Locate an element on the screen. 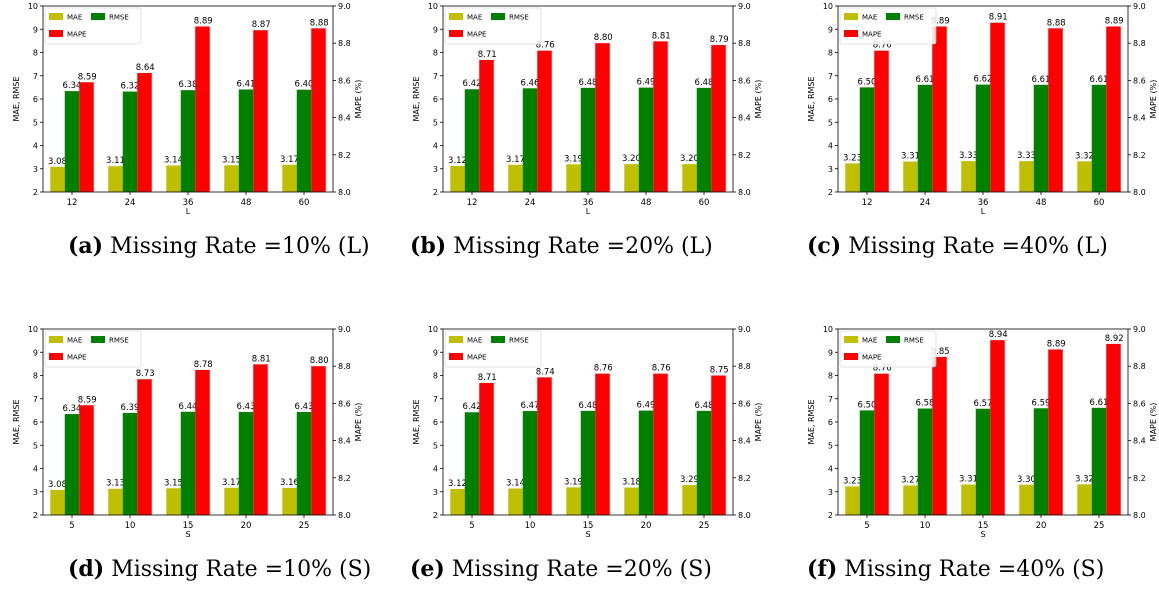 The width and height of the screenshot is (1159, 592). data-label-mape: 8.87 is located at coordinates (261, 25).